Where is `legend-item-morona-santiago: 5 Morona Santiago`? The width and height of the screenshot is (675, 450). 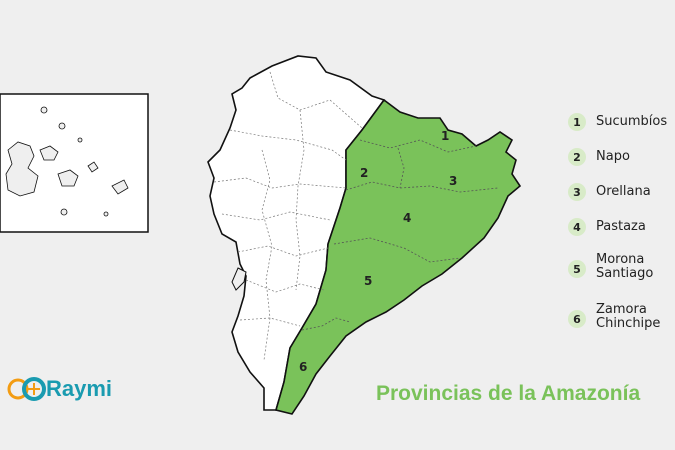
legend-item-morona-santiago: 5 Morona Santiago is located at coordinates (610, 267).